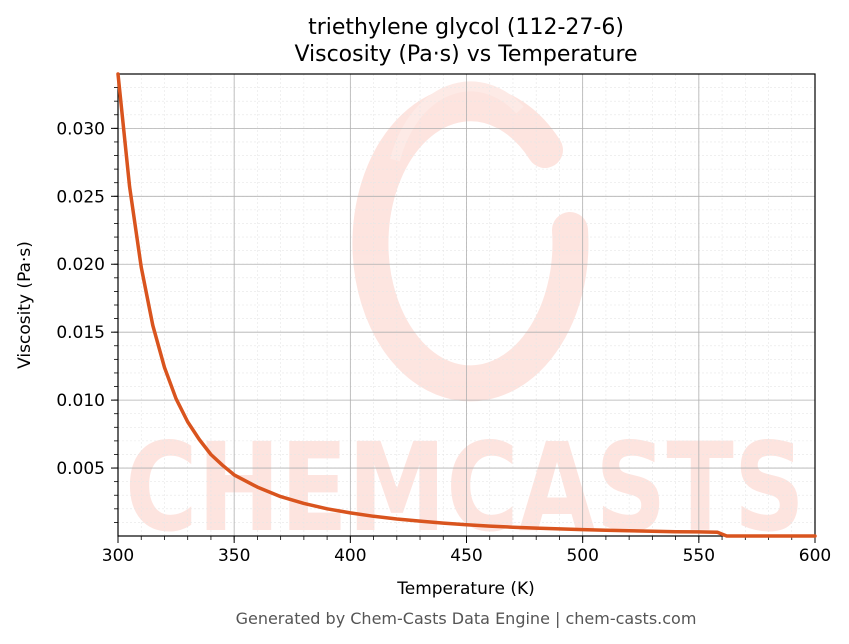 The width and height of the screenshot is (849, 644). Describe the element at coordinates (466, 556) in the screenshot. I see `x-tick-label: 450` at that location.